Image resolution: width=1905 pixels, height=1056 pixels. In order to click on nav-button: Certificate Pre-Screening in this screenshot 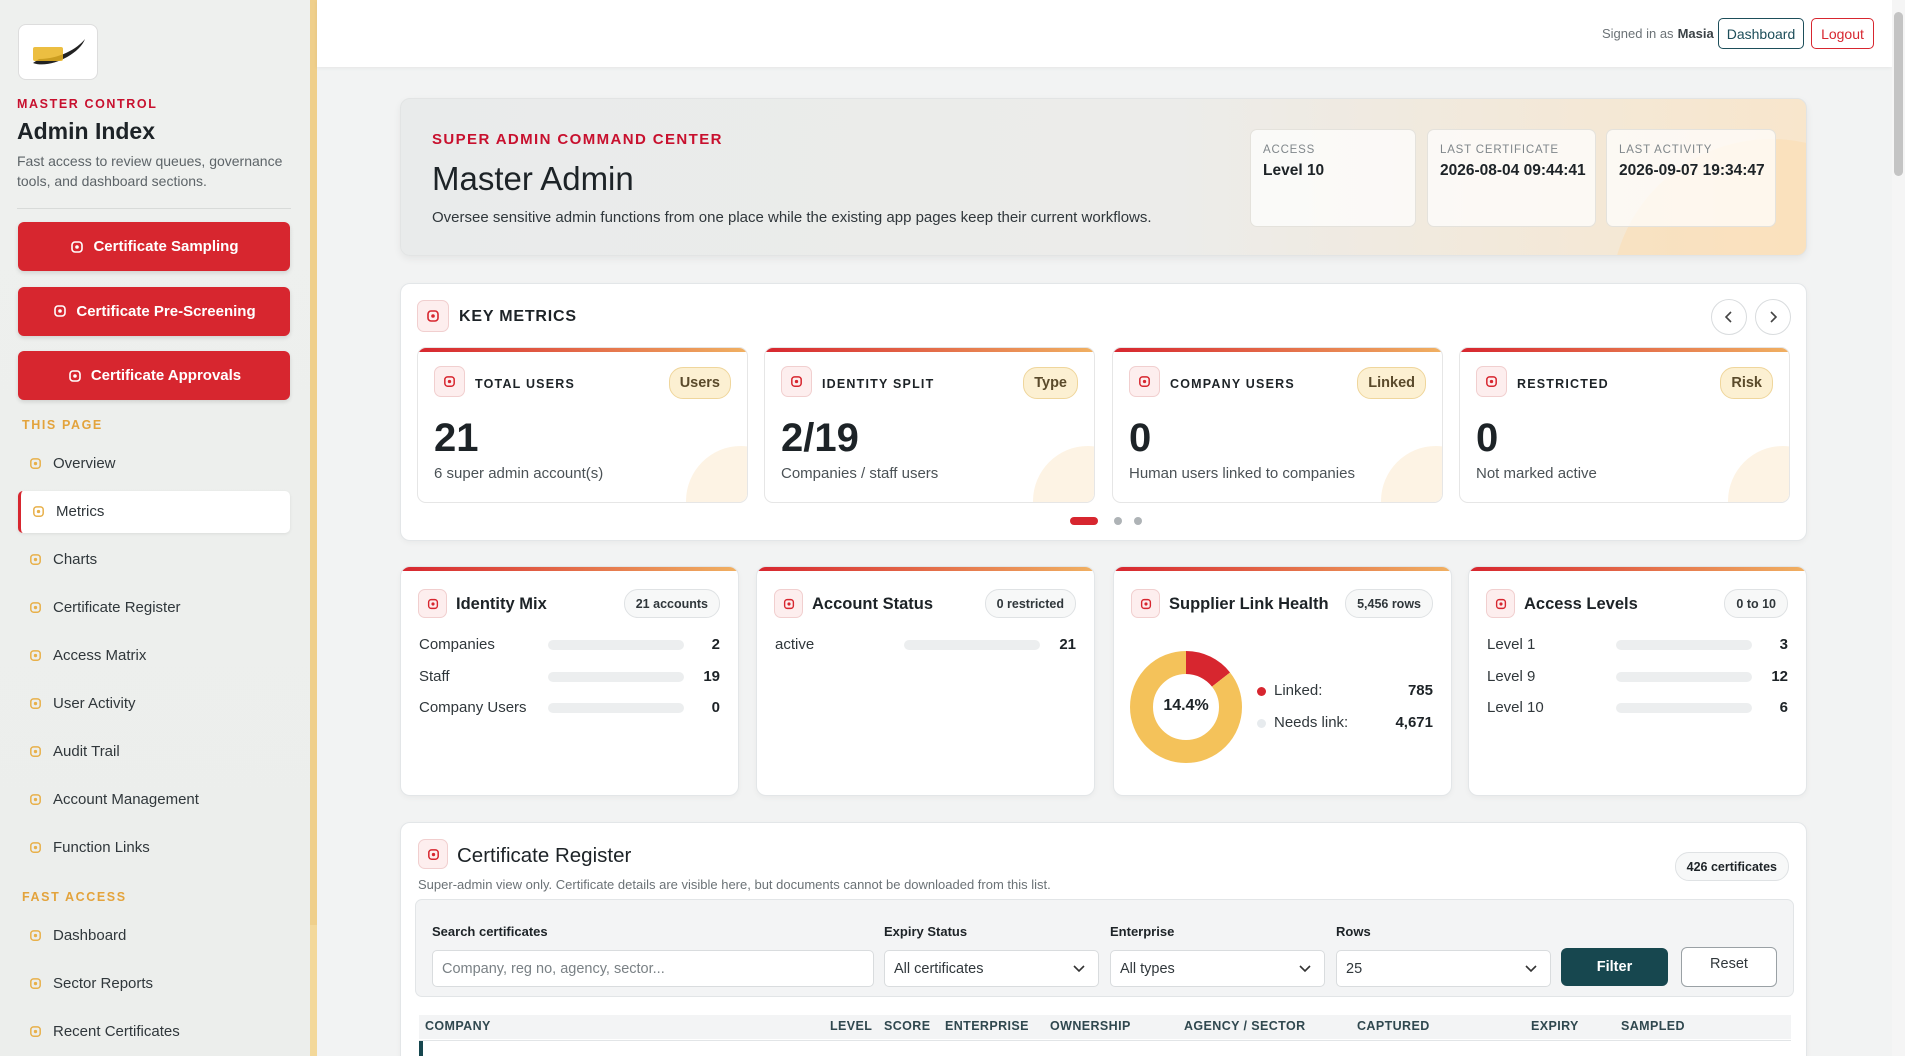, I will do `click(154, 311)`.